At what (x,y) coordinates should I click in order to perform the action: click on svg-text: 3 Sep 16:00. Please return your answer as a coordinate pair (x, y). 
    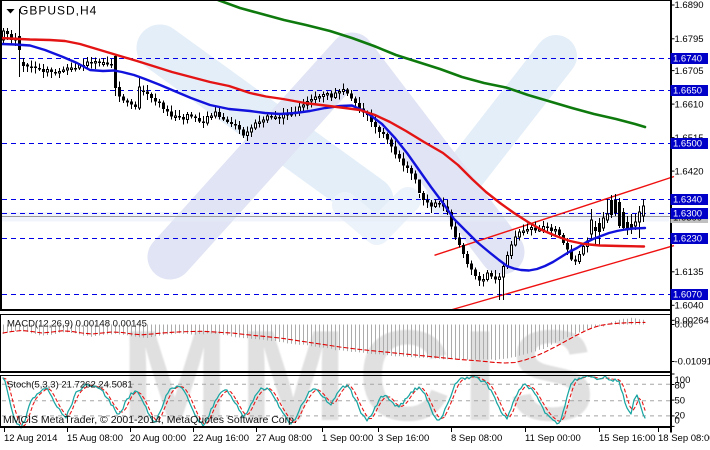
    Looking at the image, I should click on (403, 438).